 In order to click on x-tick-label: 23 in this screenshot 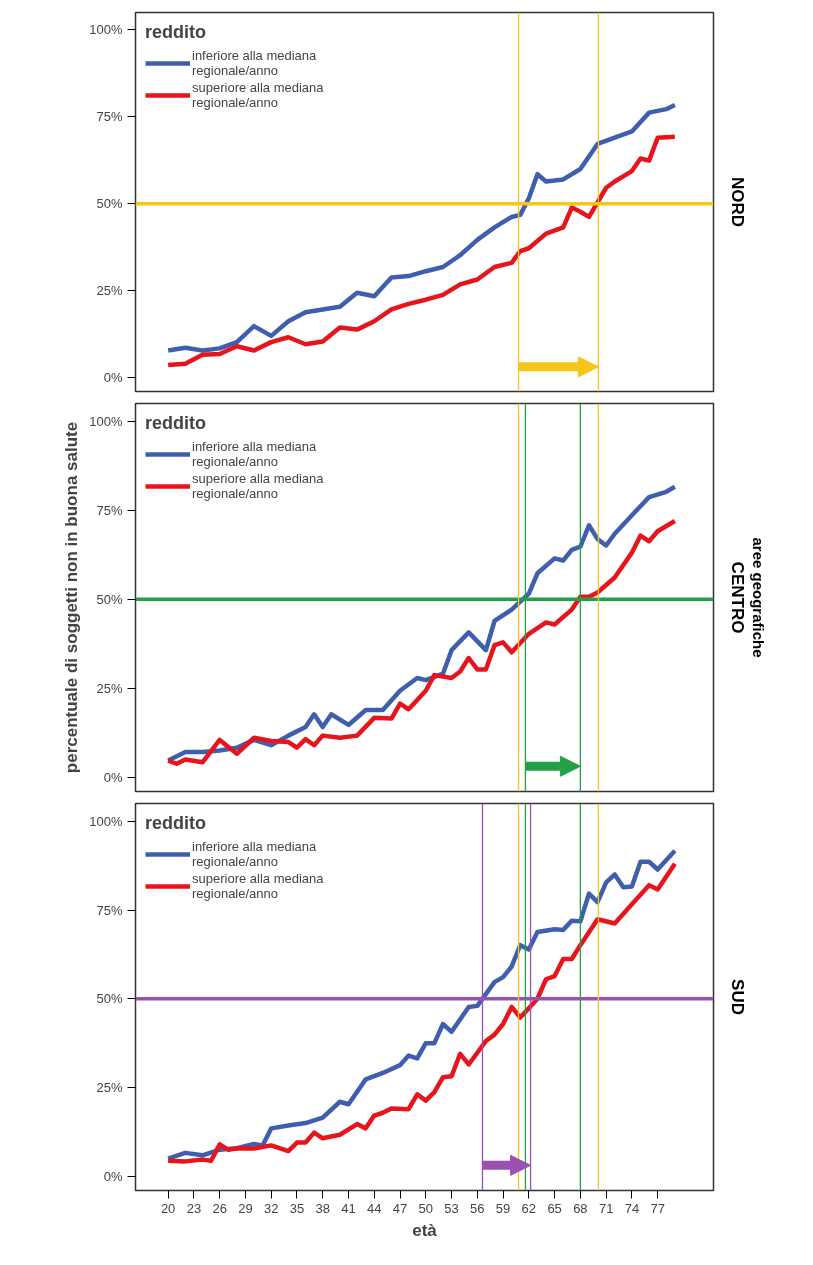, I will do `click(194, 1208)`.